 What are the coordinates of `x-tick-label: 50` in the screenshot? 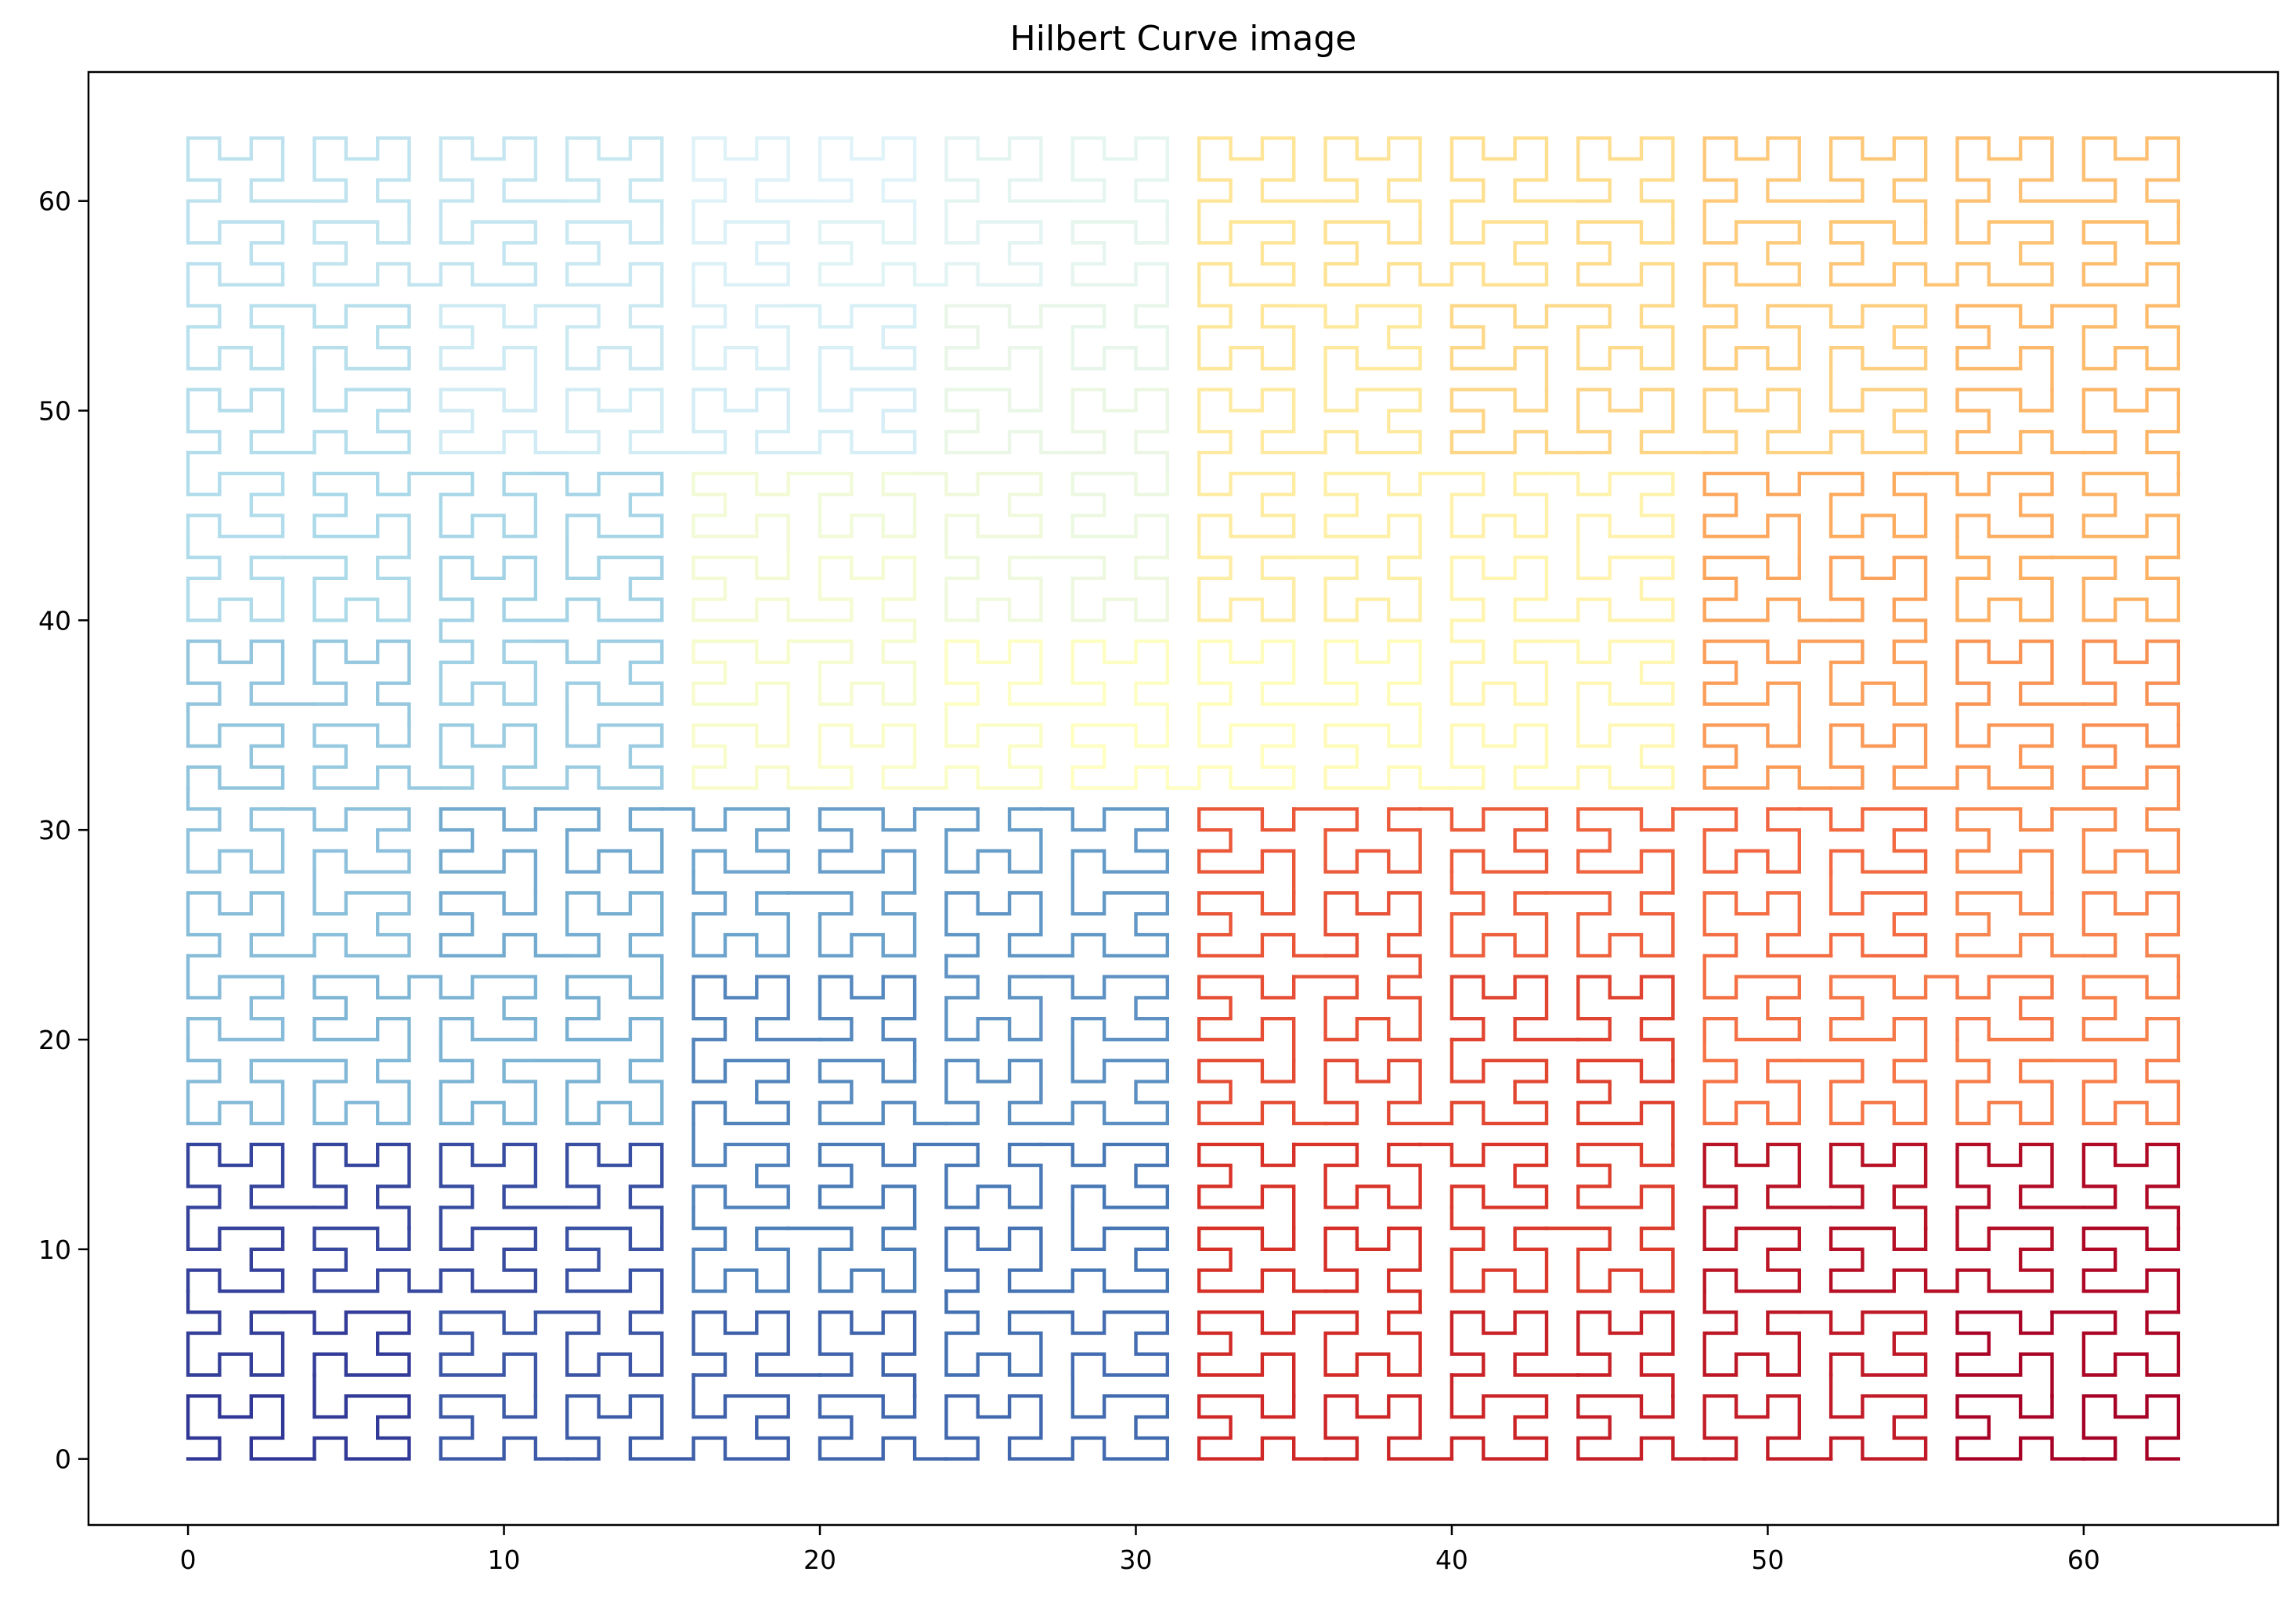 It's located at (1767, 1560).